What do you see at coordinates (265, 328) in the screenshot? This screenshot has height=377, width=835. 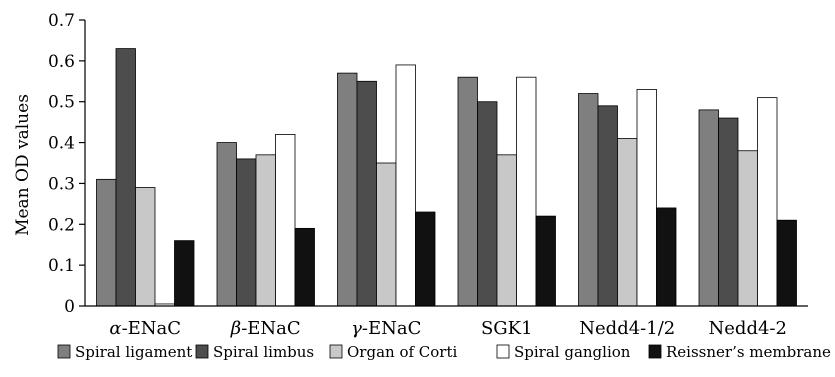 I see `x-category-label: β-ENaC` at bounding box center [265, 328].